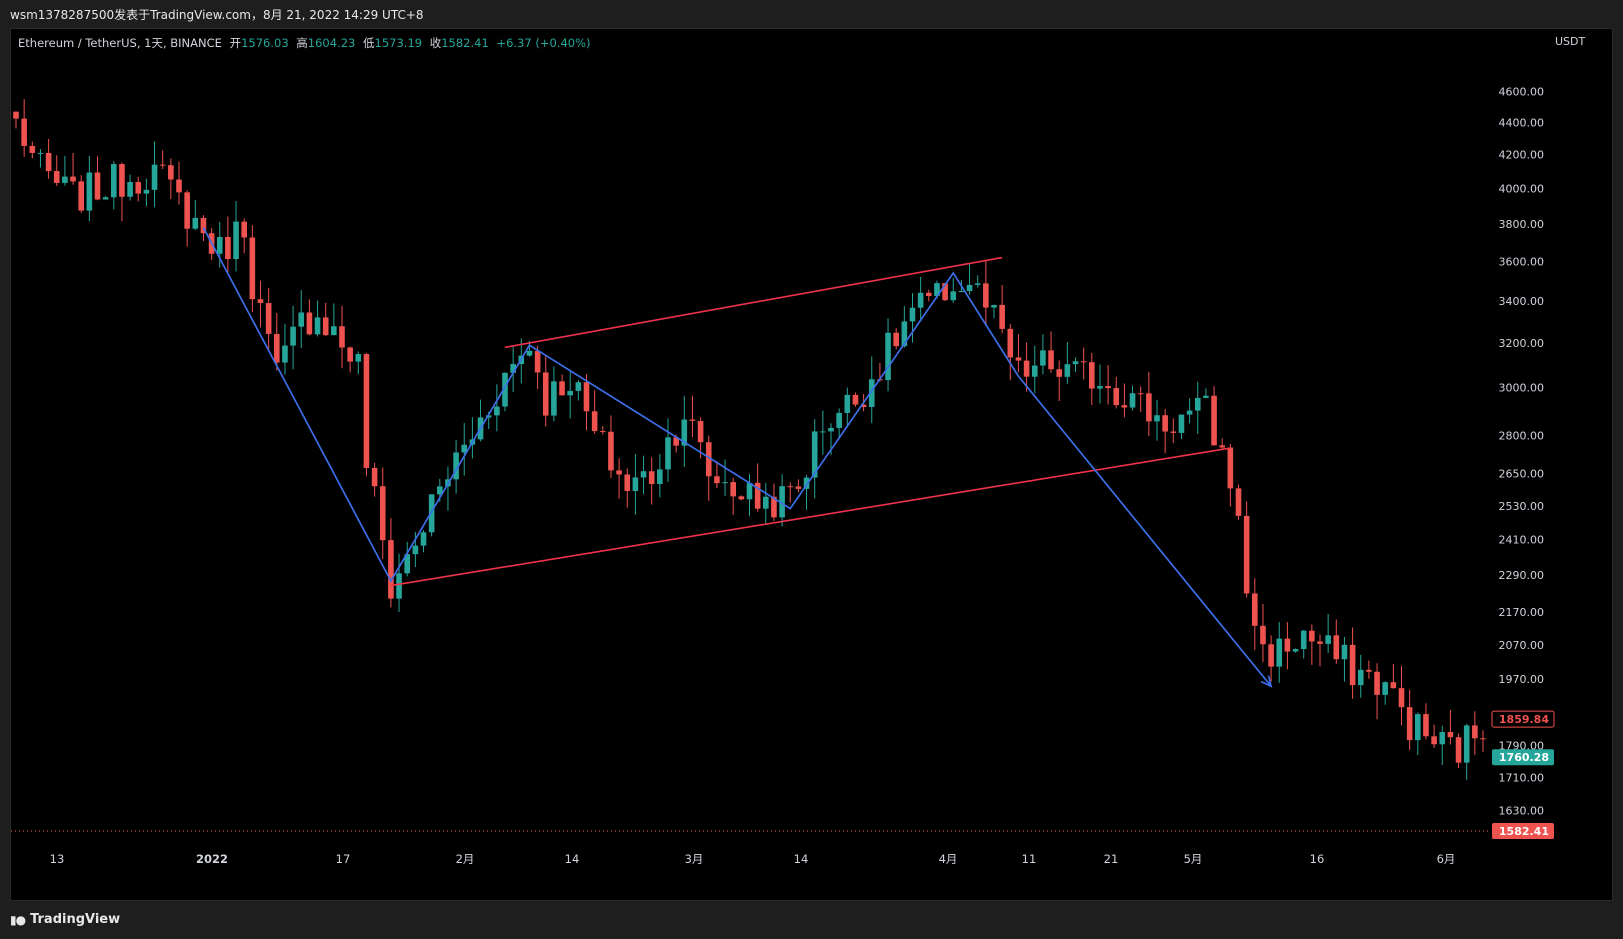 The image size is (1623, 939). What do you see at coordinates (810, 517) in the screenshot?
I see `channel-lower-line` at bounding box center [810, 517].